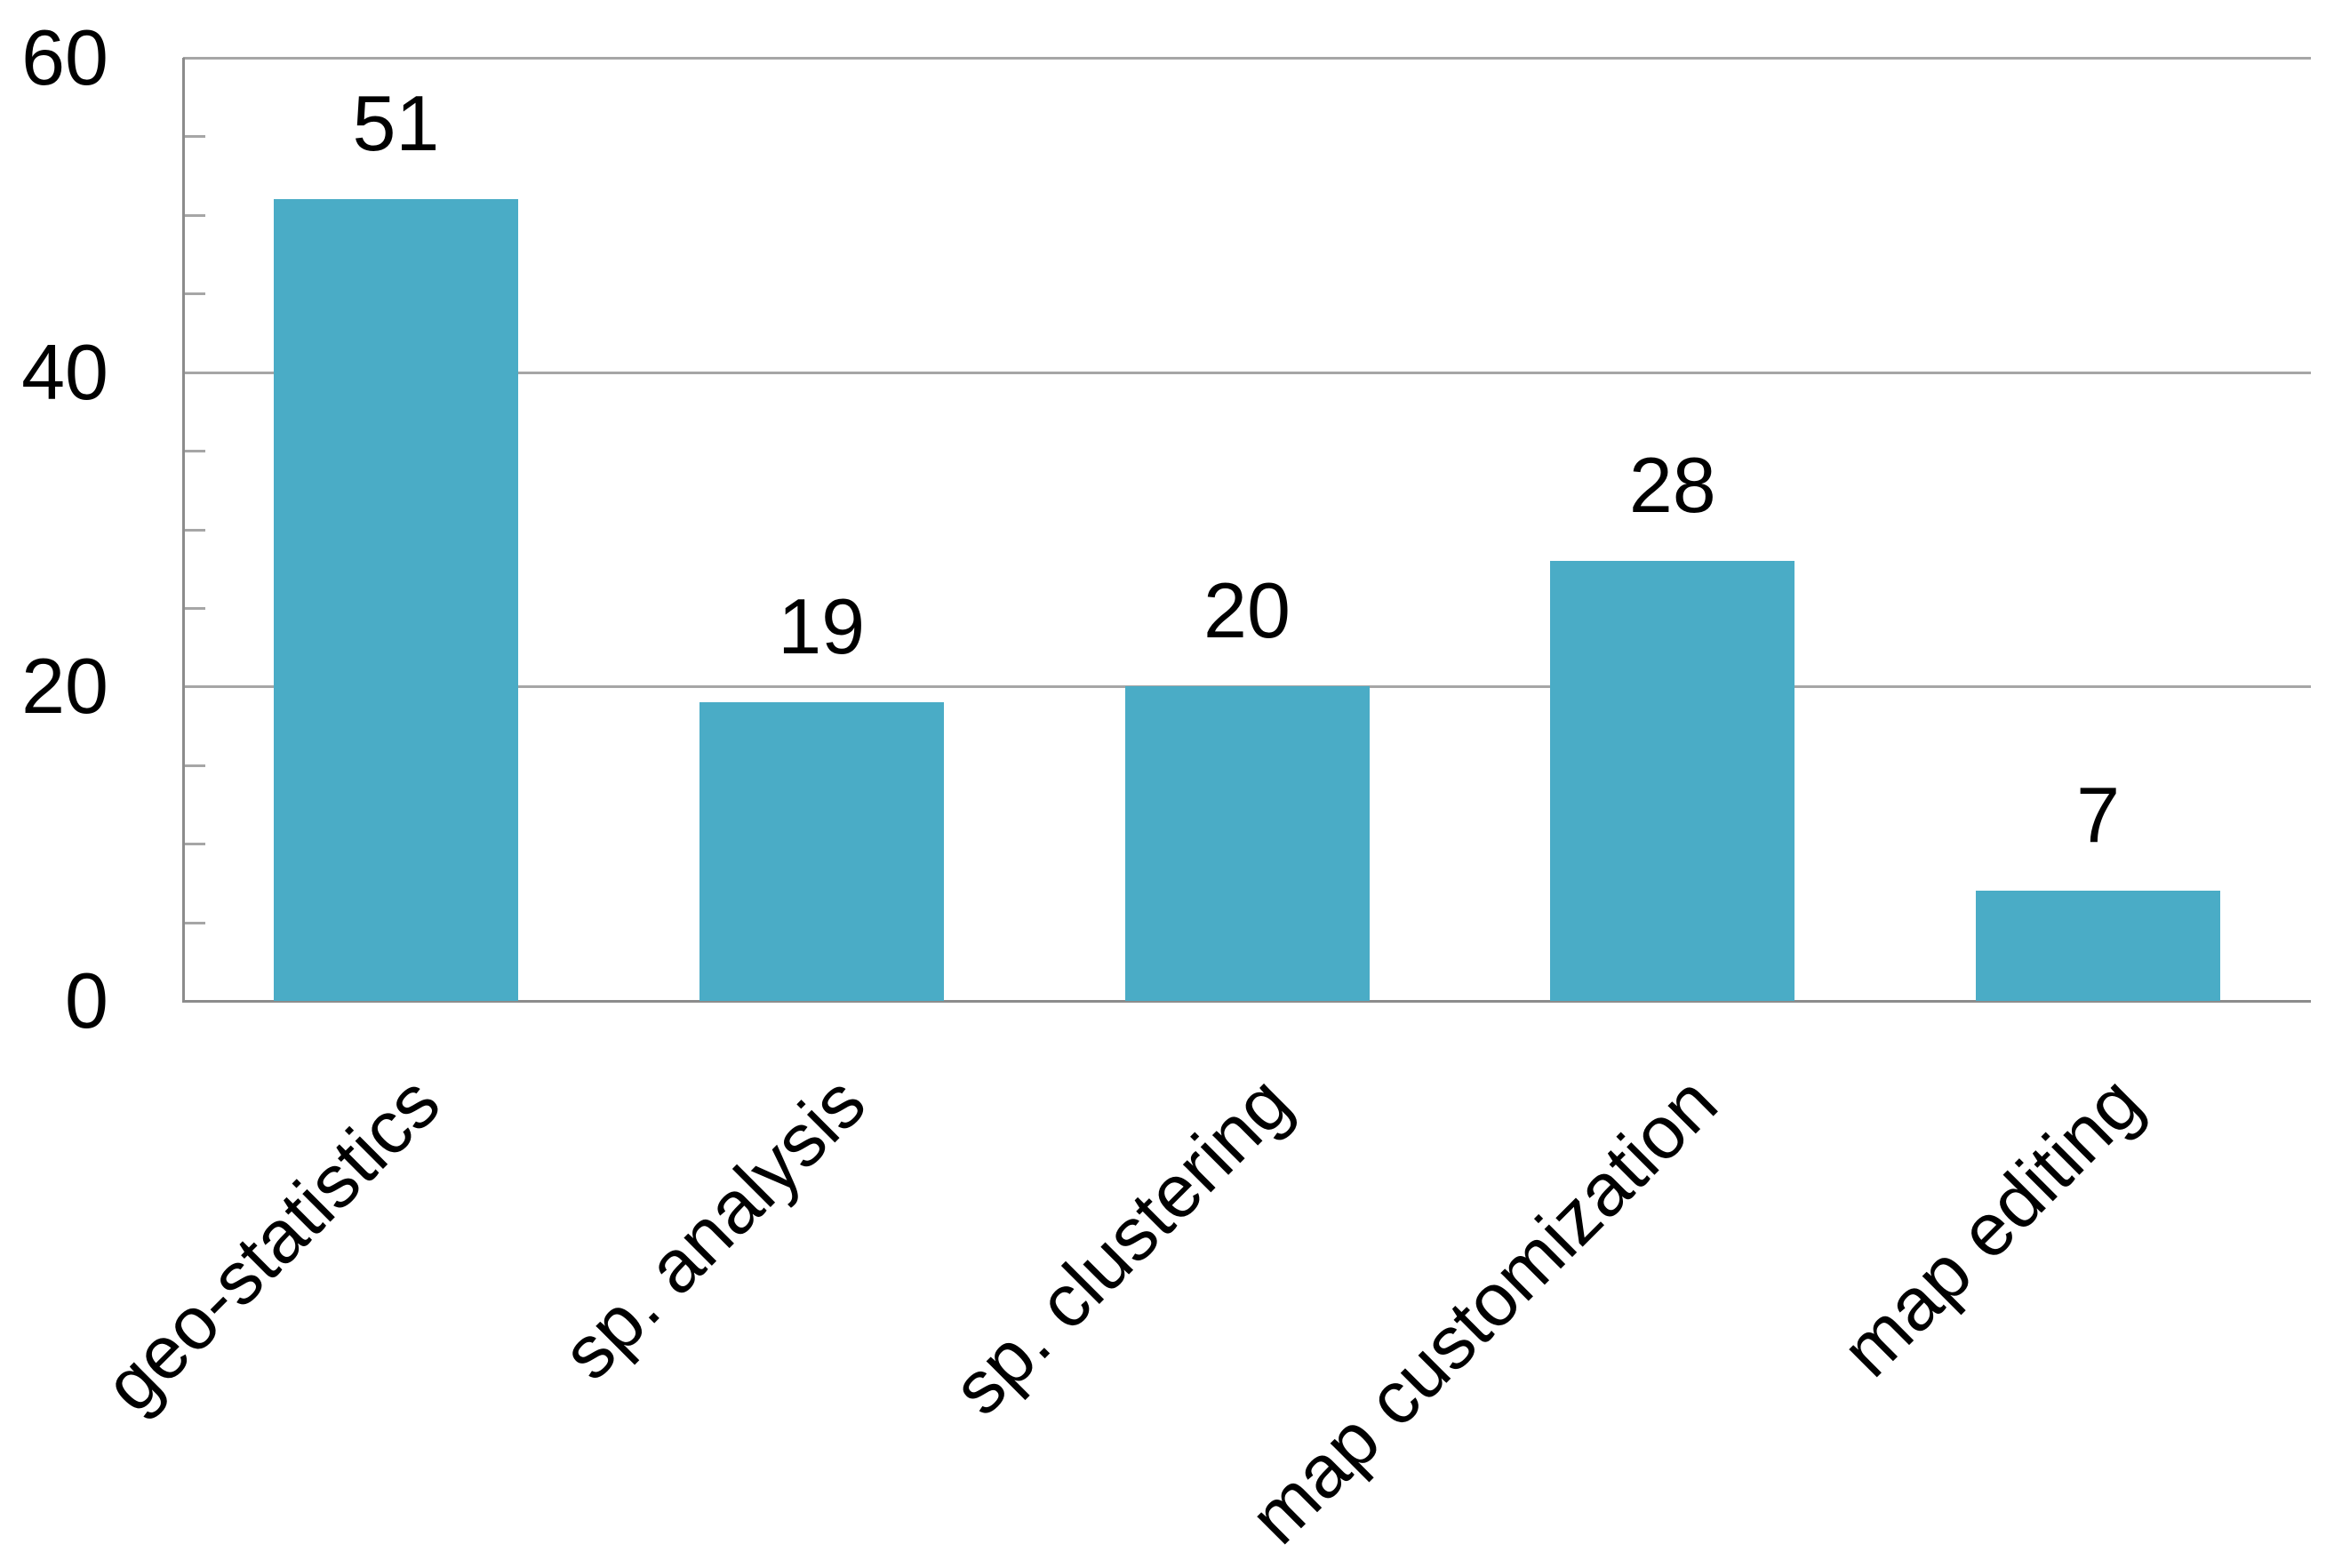 This screenshot has width=2334, height=1568. What do you see at coordinates (1672, 484) in the screenshot?
I see `data-label-map customization: 28` at bounding box center [1672, 484].